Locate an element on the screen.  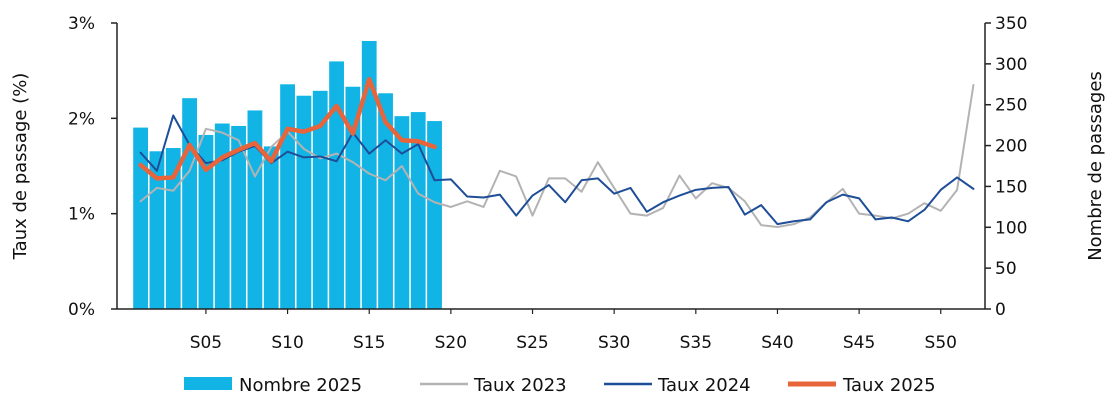
y-right-tick-label-1: 50 is located at coordinates (1006, 269).